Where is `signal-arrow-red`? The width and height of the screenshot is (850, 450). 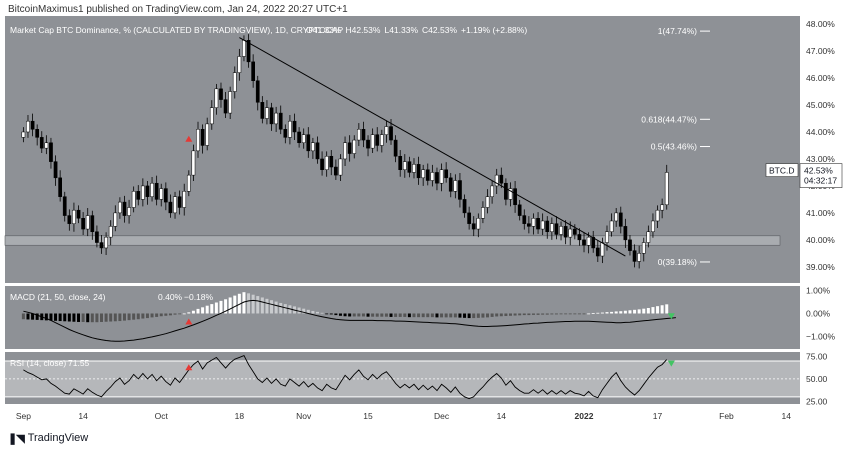
signal-arrow-red is located at coordinates (189, 138).